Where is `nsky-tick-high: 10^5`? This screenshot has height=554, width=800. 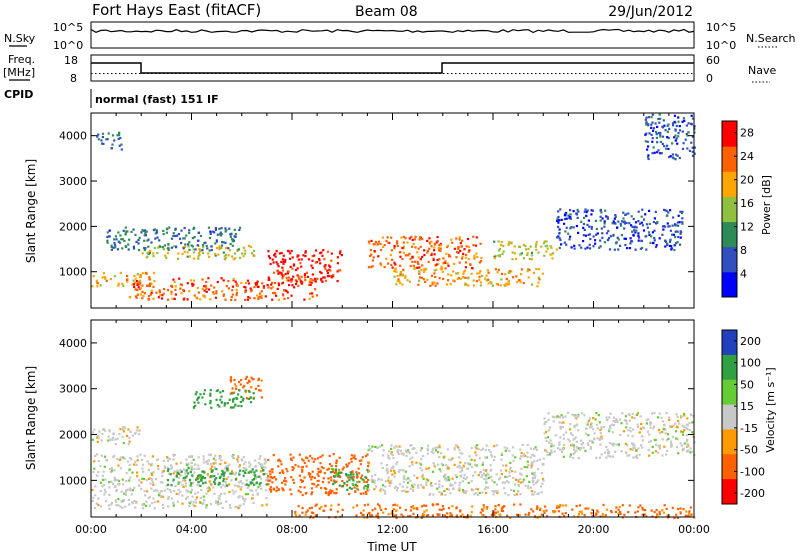 nsky-tick-high: 10^5 is located at coordinates (68, 27).